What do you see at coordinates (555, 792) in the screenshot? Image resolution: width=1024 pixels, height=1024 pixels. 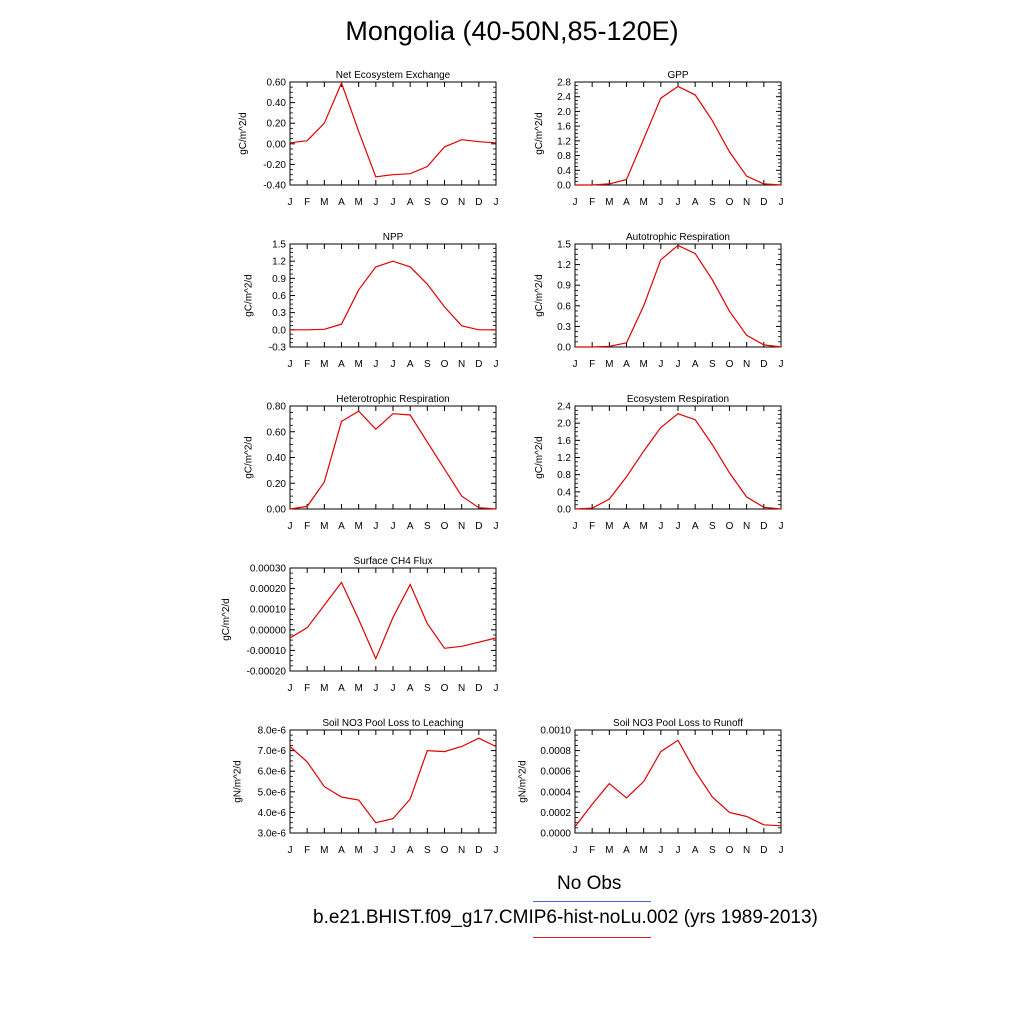 I see `y-tick-label: 0.0004` at bounding box center [555, 792].